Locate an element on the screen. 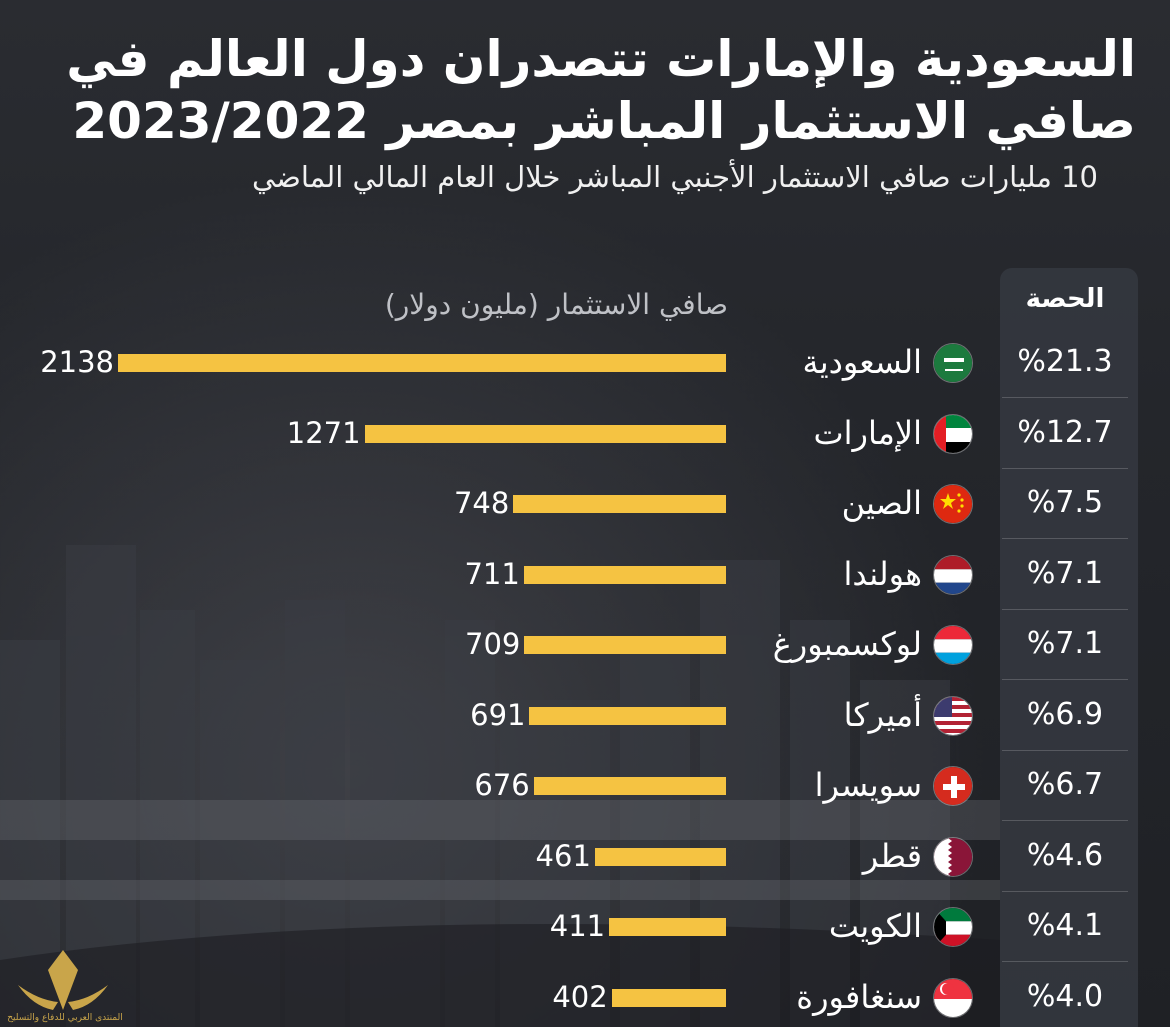 The height and width of the screenshot is (1027, 1170). country-label: هولندا is located at coordinates (883, 573).